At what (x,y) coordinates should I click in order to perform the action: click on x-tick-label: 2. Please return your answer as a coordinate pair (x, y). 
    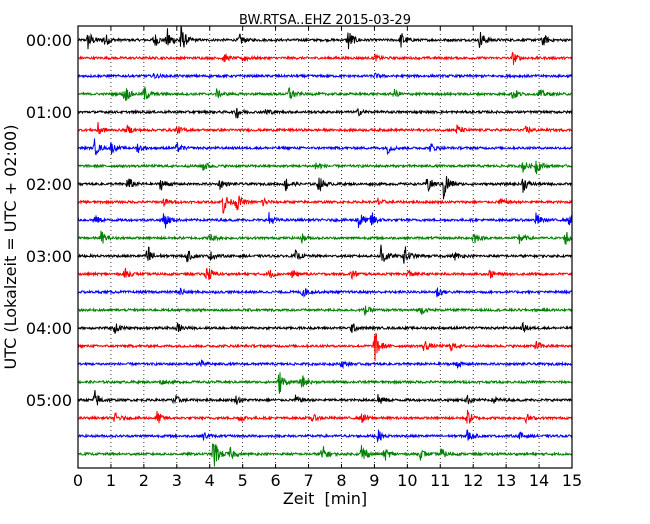
    Looking at the image, I should click on (144, 480).